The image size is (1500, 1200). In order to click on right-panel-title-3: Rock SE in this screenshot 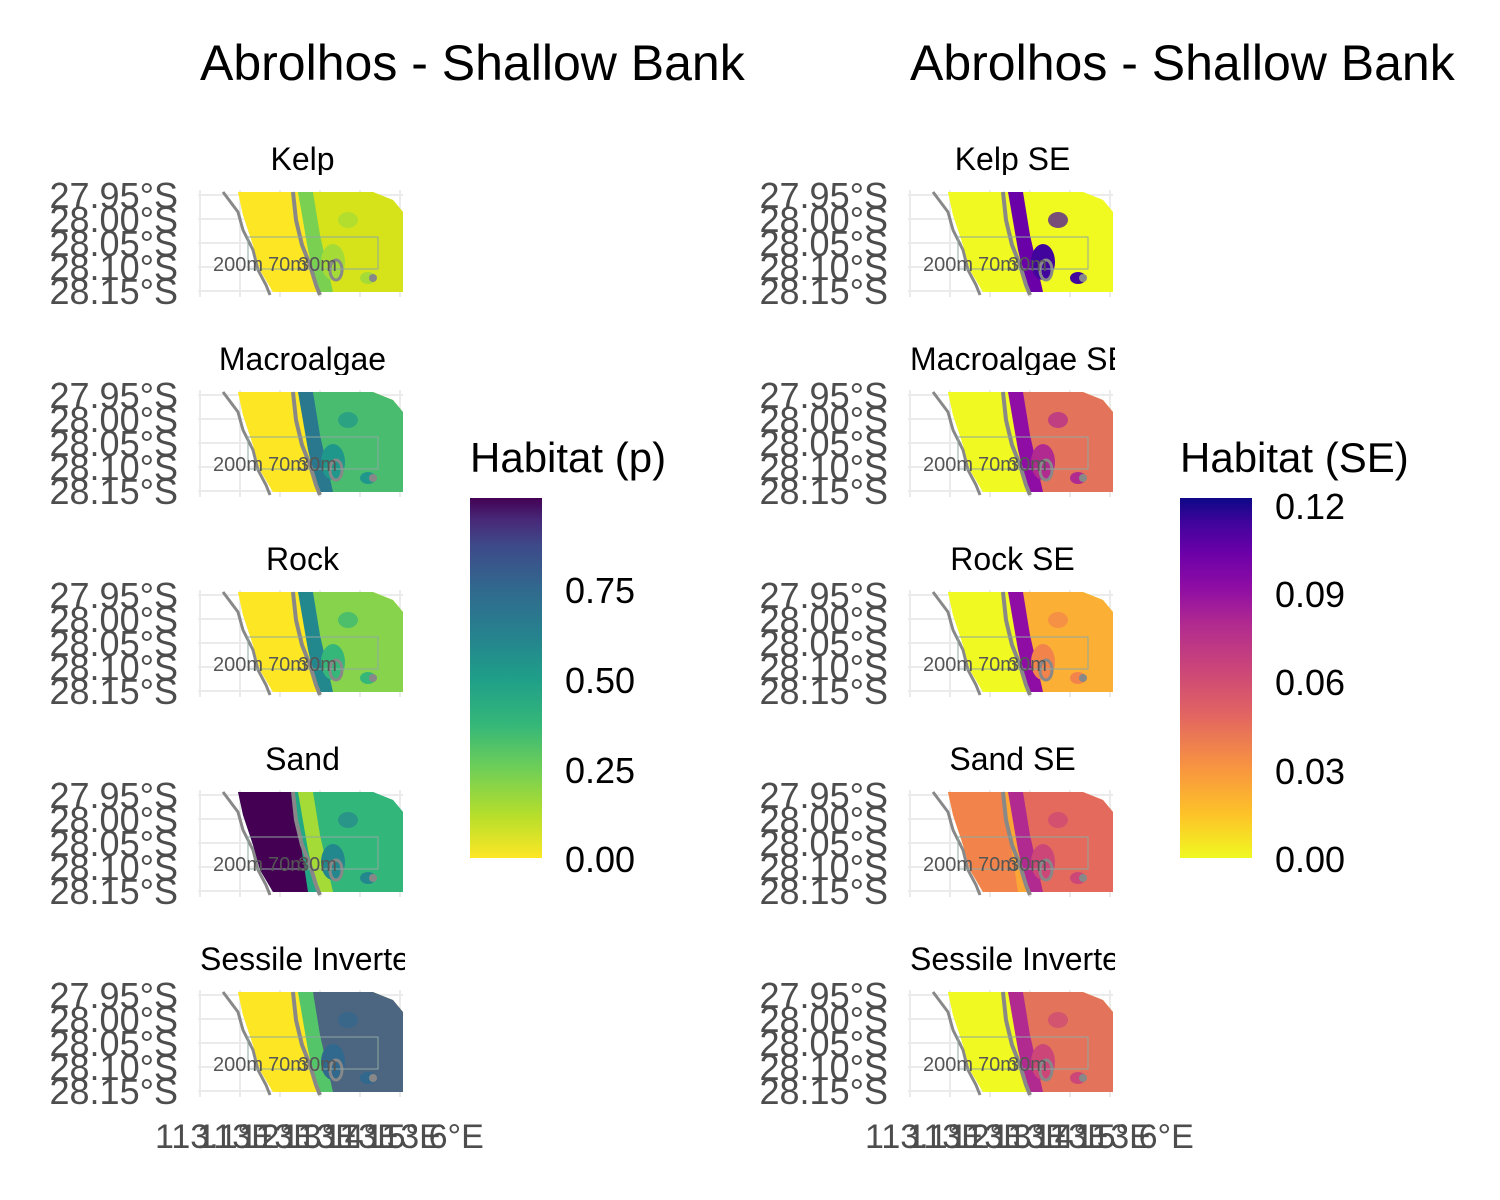, I will do `click(1012, 559)`.